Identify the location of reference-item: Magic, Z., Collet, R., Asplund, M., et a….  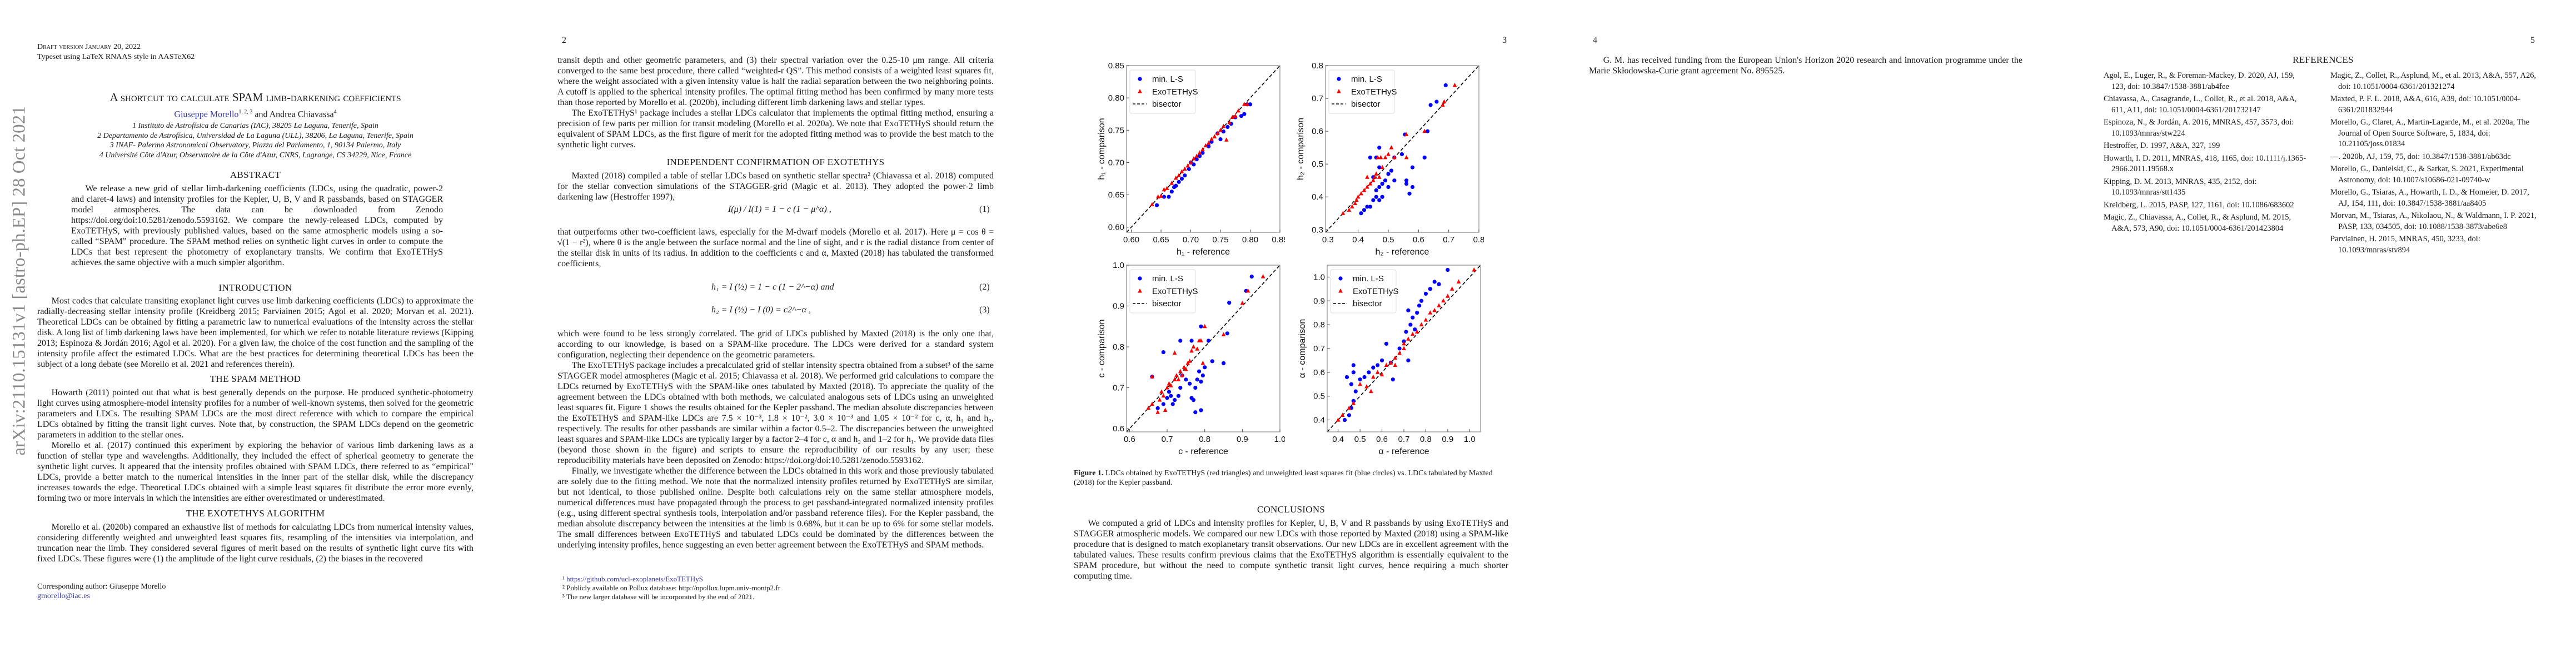
(2433, 81).